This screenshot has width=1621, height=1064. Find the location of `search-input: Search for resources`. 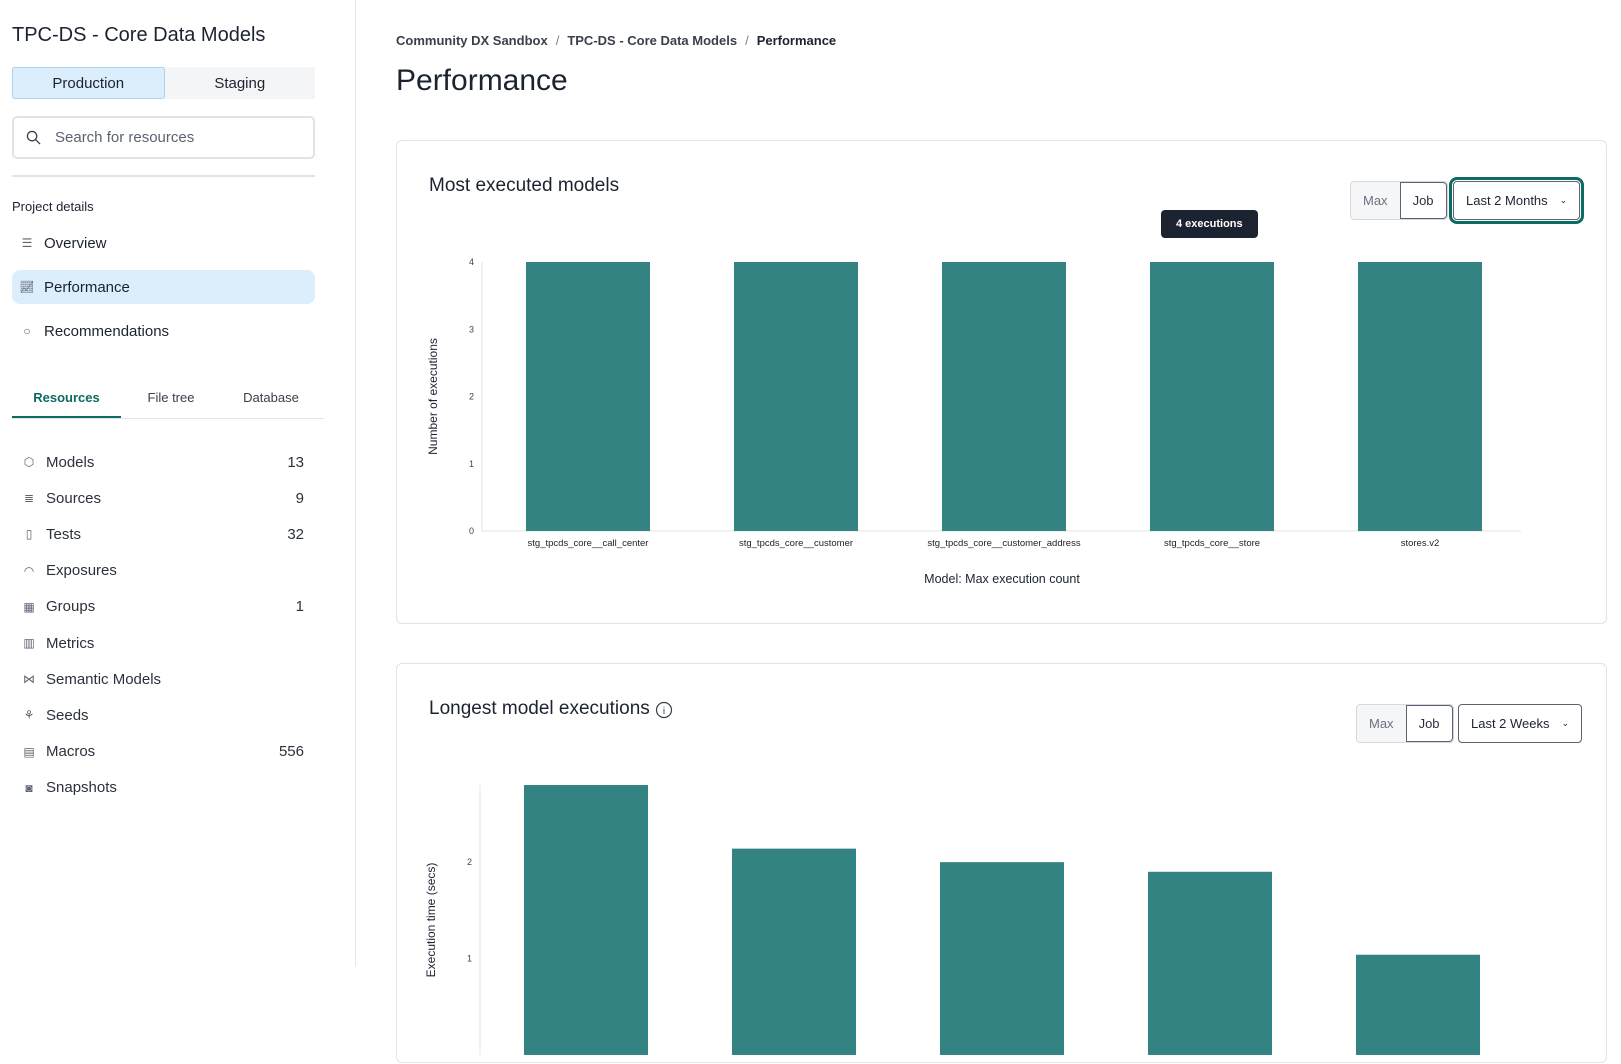

search-input: Search for resources is located at coordinates (163, 137).